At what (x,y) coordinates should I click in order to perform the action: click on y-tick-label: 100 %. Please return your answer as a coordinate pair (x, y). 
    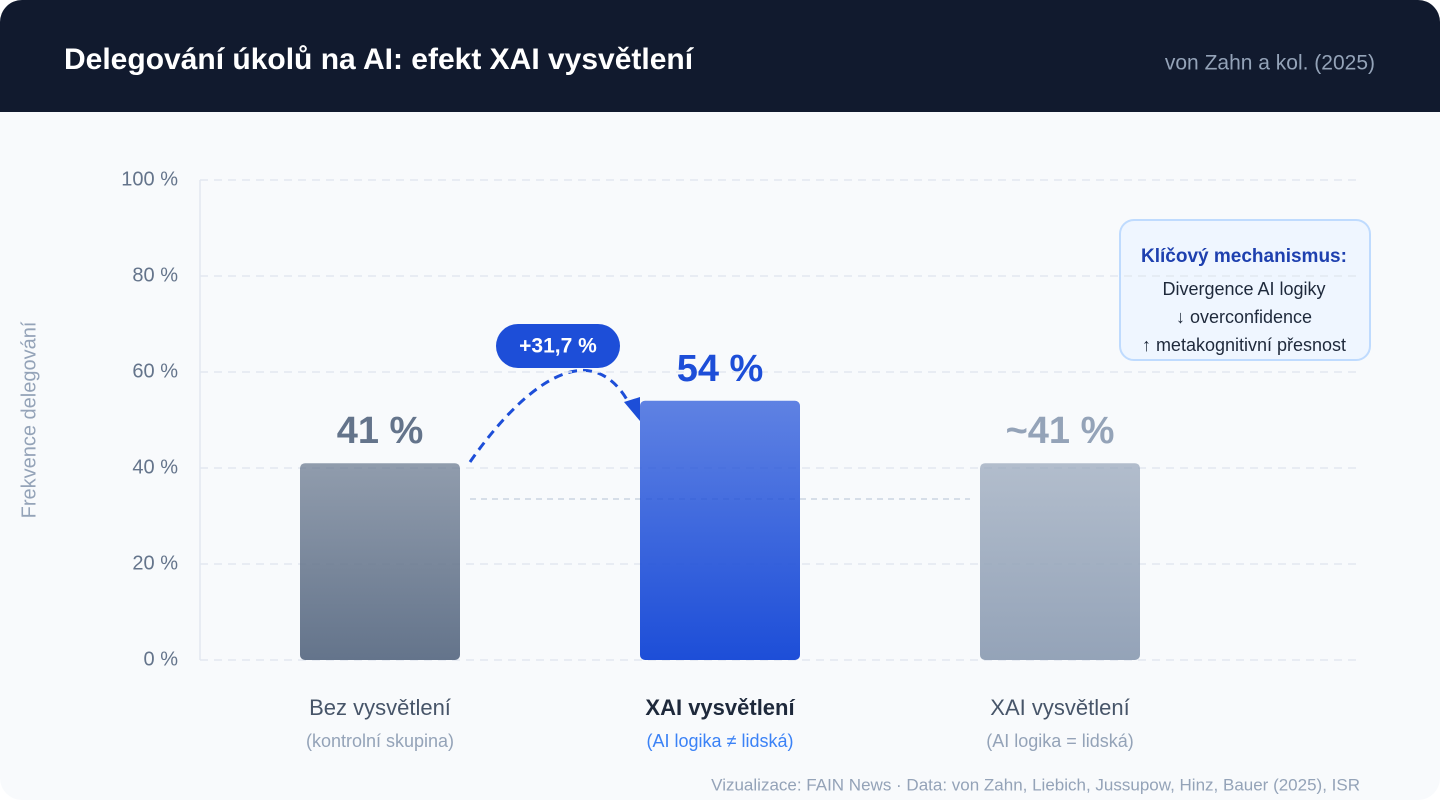
    Looking at the image, I should click on (149, 179).